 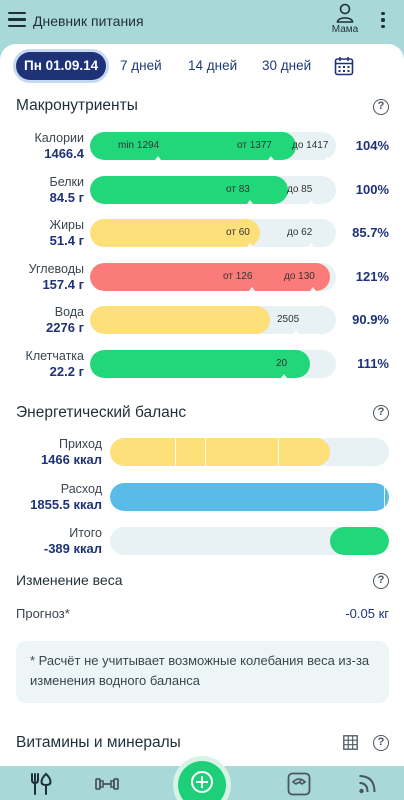 What do you see at coordinates (63, 284) in the screenshot?
I see `macro-value: 157.4 г` at bounding box center [63, 284].